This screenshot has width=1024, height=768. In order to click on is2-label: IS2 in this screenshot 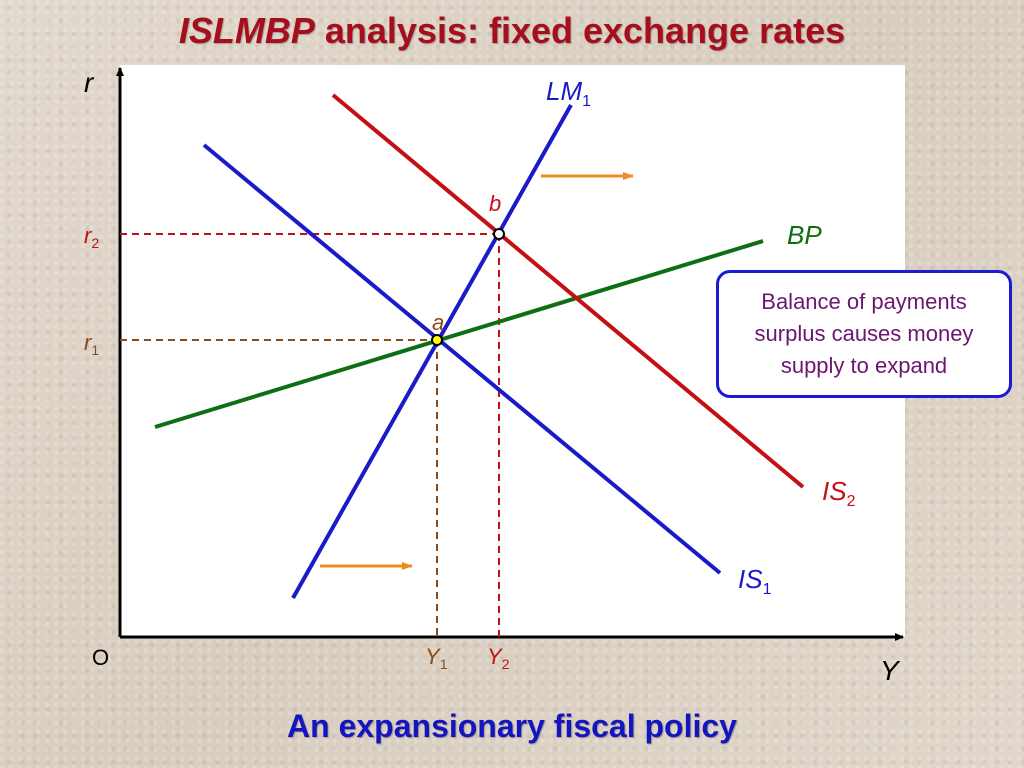, I will do `click(839, 493)`.